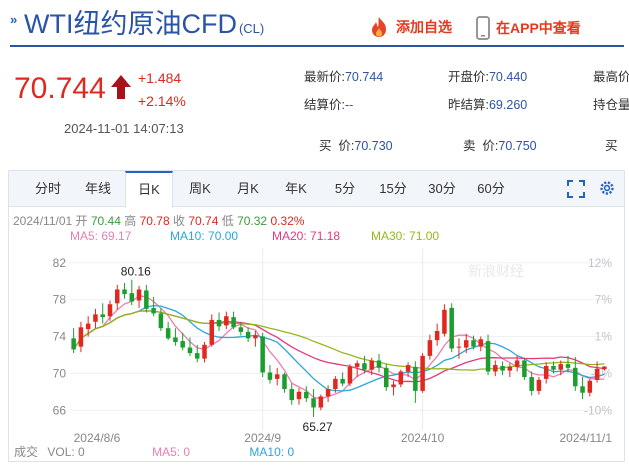 The width and height of the screenshot is (629, 465). What do you see at coordinates (227, 221) in the screenshot?
I see `ohlc-low-label: 低` at bounding box center [227, 221].